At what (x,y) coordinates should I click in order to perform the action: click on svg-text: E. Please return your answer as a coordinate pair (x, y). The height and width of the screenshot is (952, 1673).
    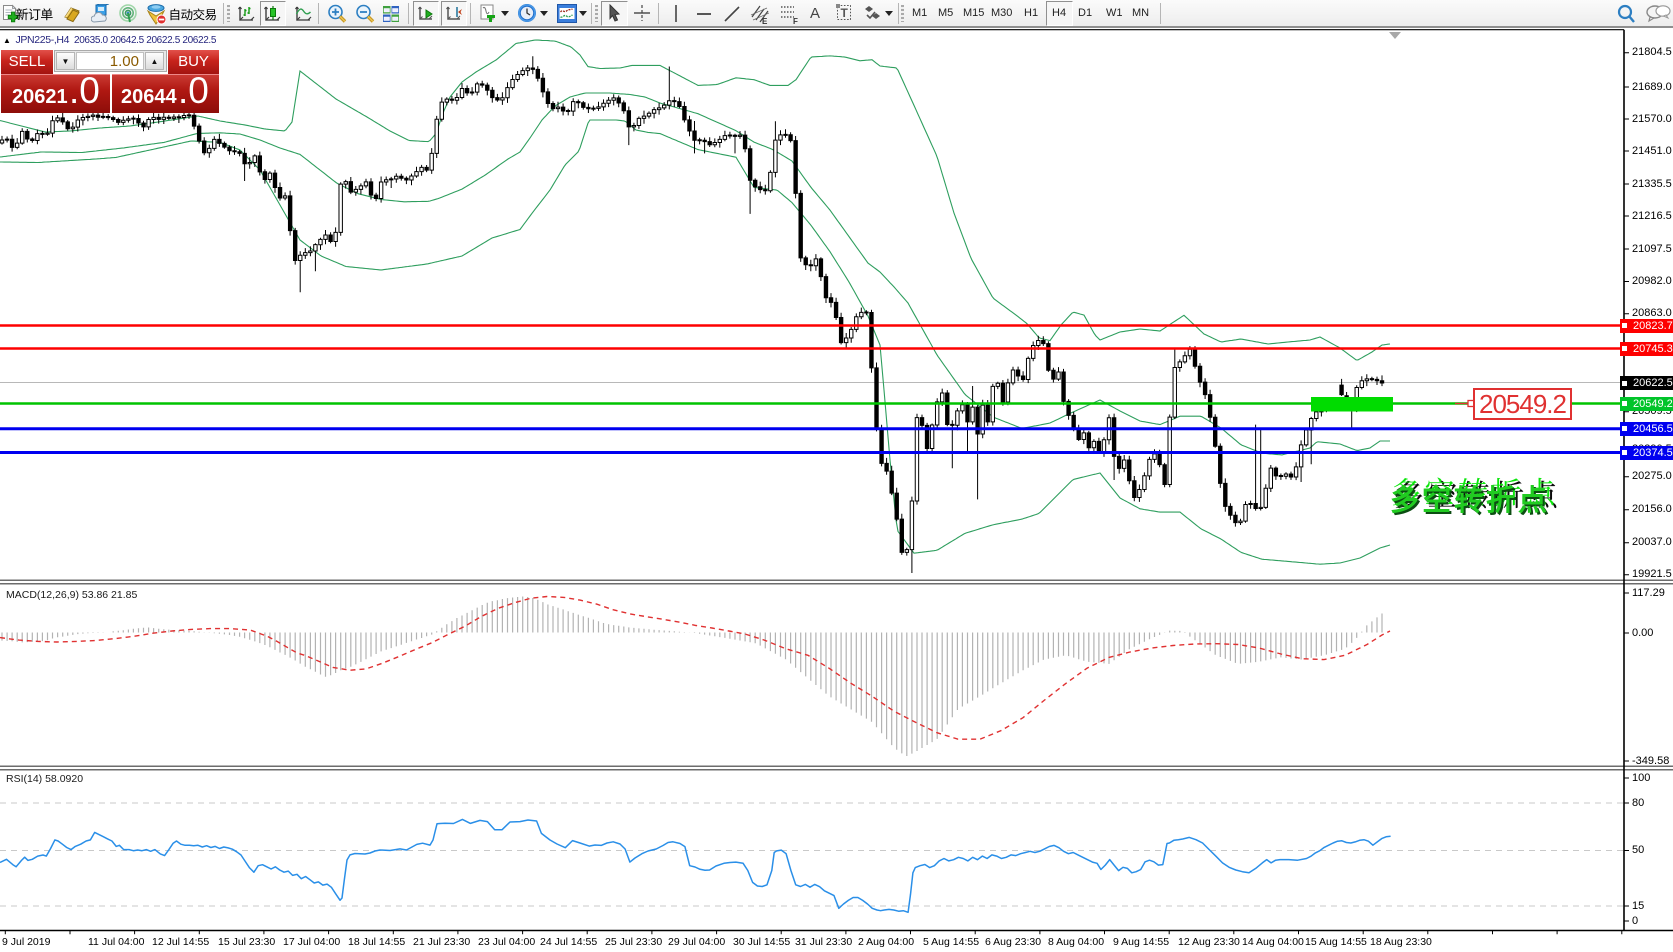
    Looking at the image, I should click on (765, 21).